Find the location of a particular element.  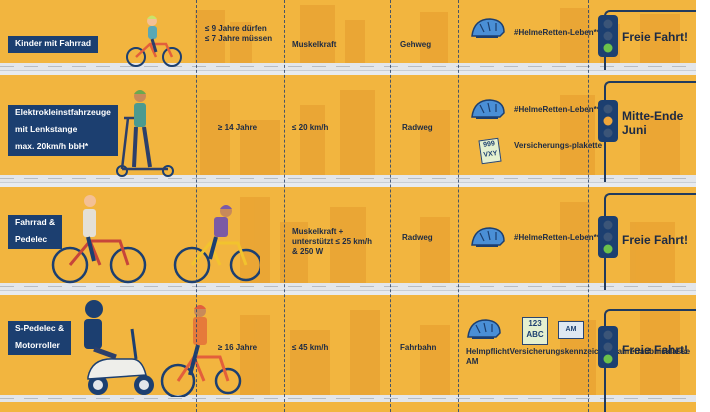

child-bicycle-illustration is located at coordinates (154, 41).